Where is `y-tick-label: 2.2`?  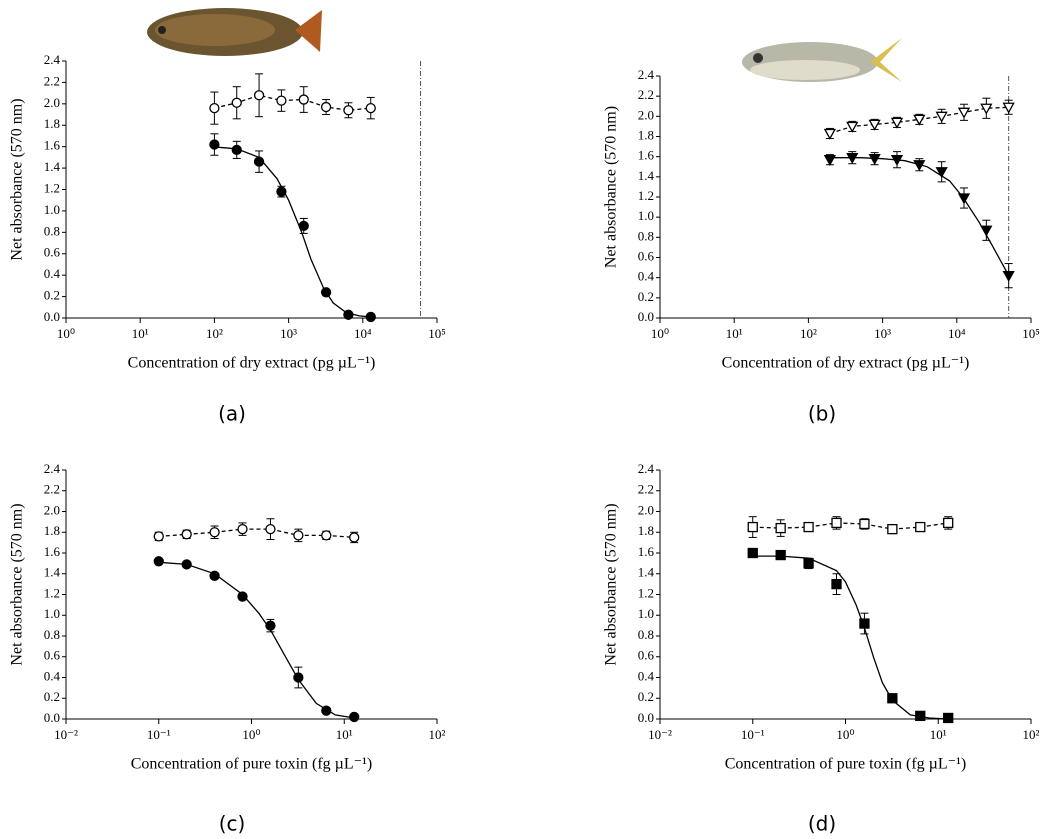
y-tick-label: 2.2 is located at coordinates (52, 489).